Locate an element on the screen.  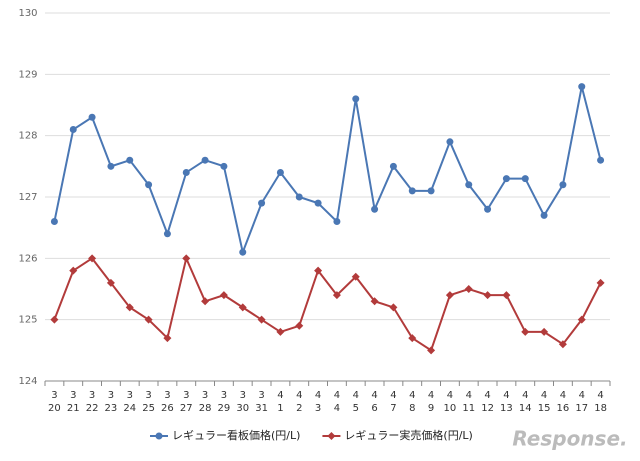
x-tick-label: 20 is located at coordinates (54, 408).